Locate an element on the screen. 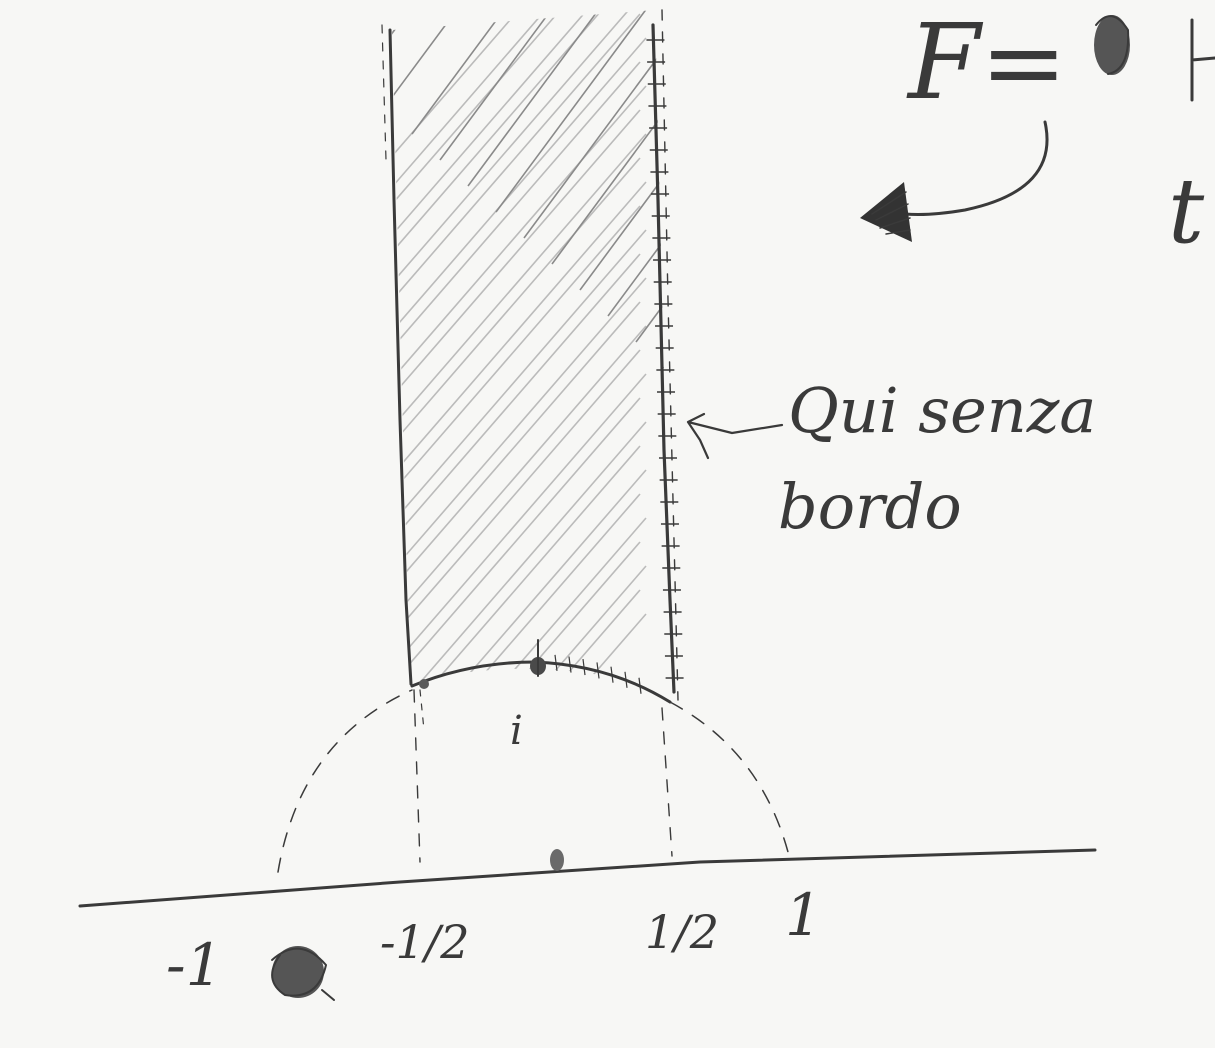 The image size is (1215, 1048). left-boundary-line is located at coordinates (400, 357).